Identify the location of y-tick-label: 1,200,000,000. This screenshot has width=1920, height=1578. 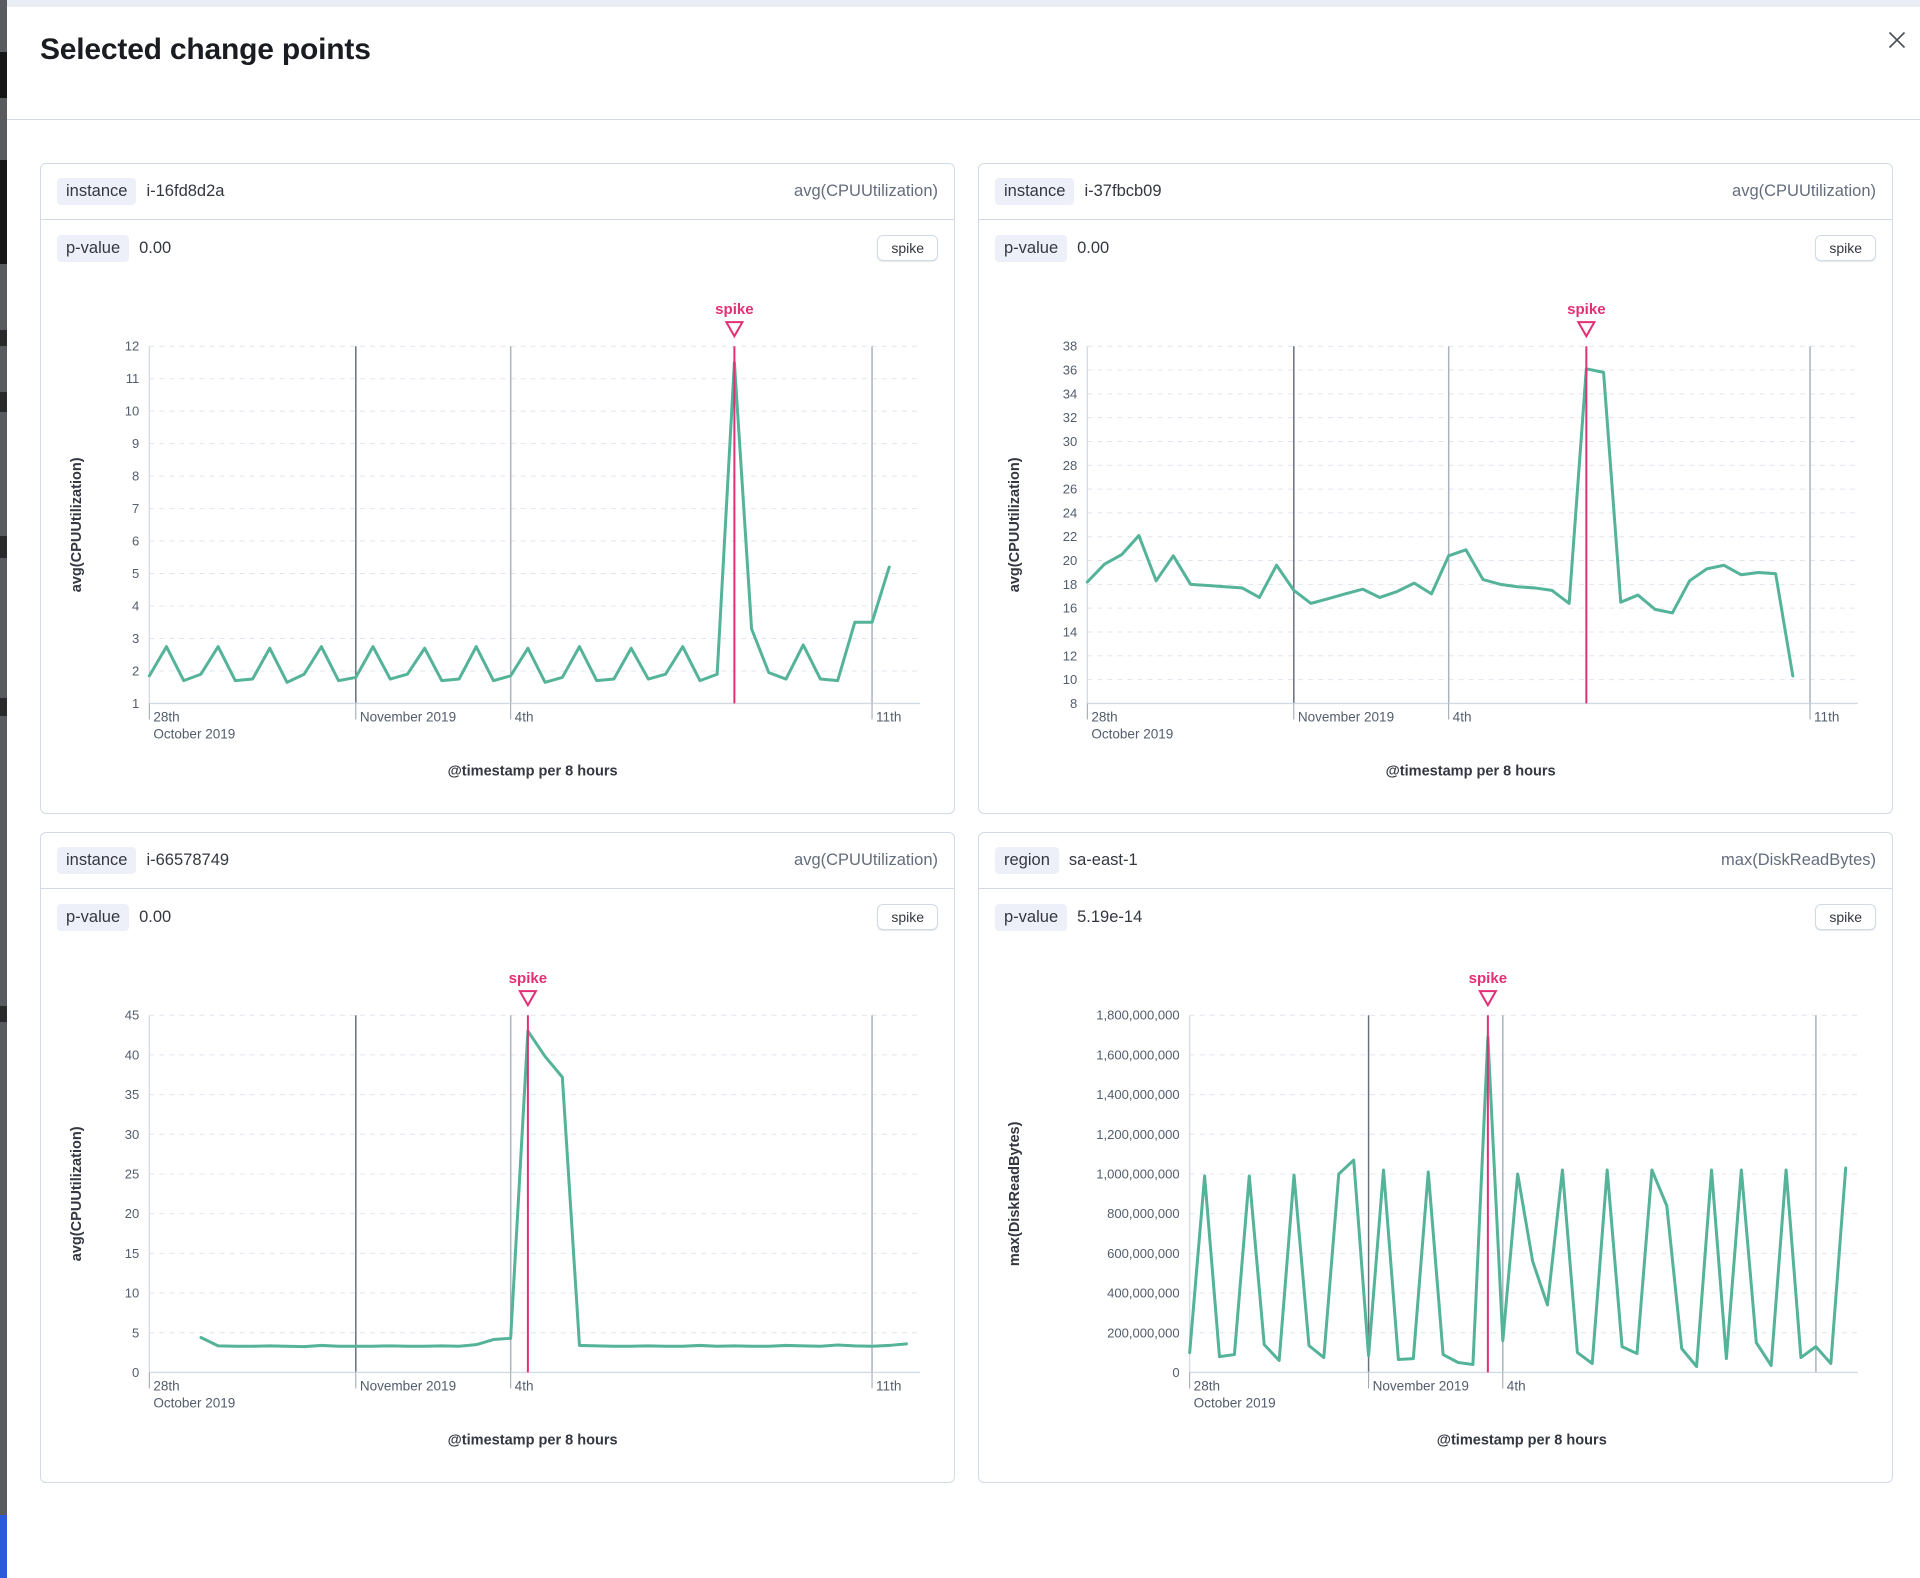
(1137, 1134).